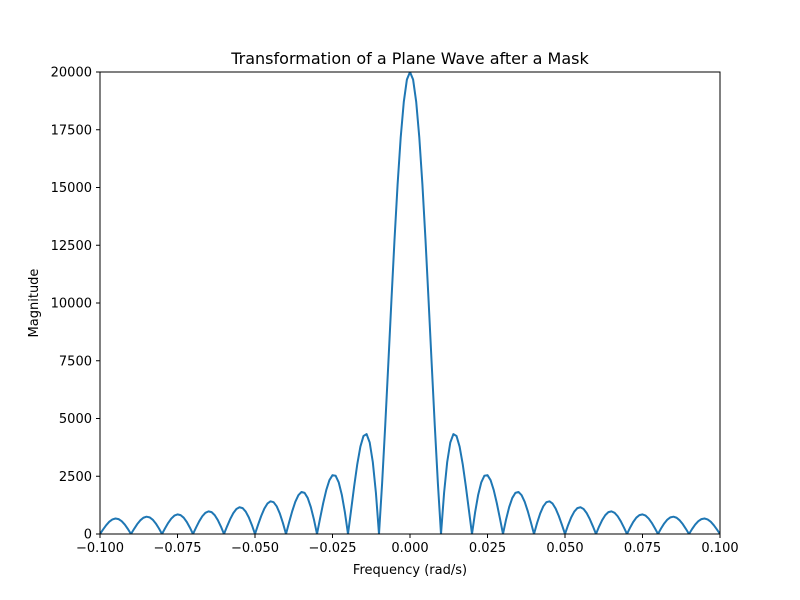 The height and width of the screenshot is (600, 800). I want to click on y-tick-label: 2500, so click(75, 477).